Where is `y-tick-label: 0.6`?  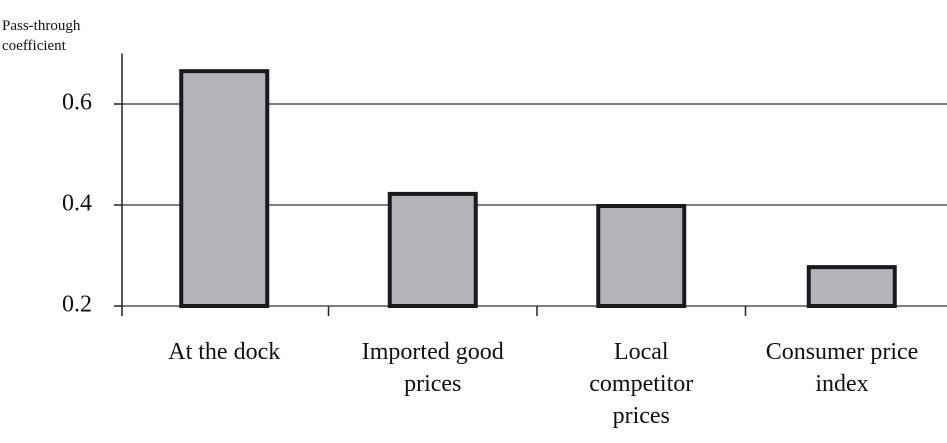 y-tick-label: 0.6 is located at coordinates (77, 103).